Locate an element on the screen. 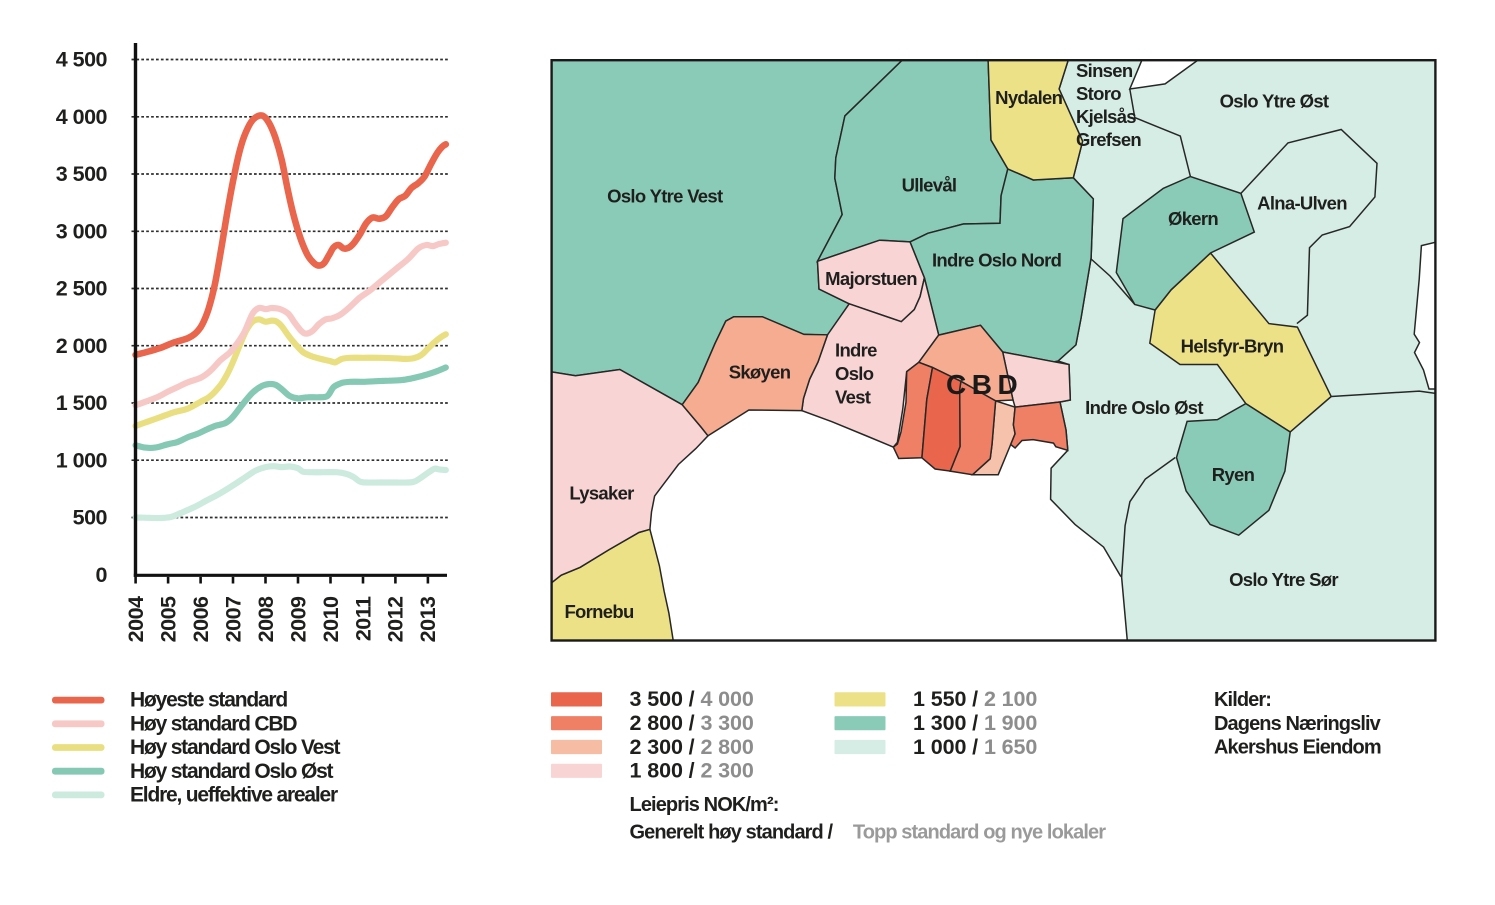 The width and height of the screenshot is (1495, 905). svg-text: Oslo is located at coordinates (854, 373).